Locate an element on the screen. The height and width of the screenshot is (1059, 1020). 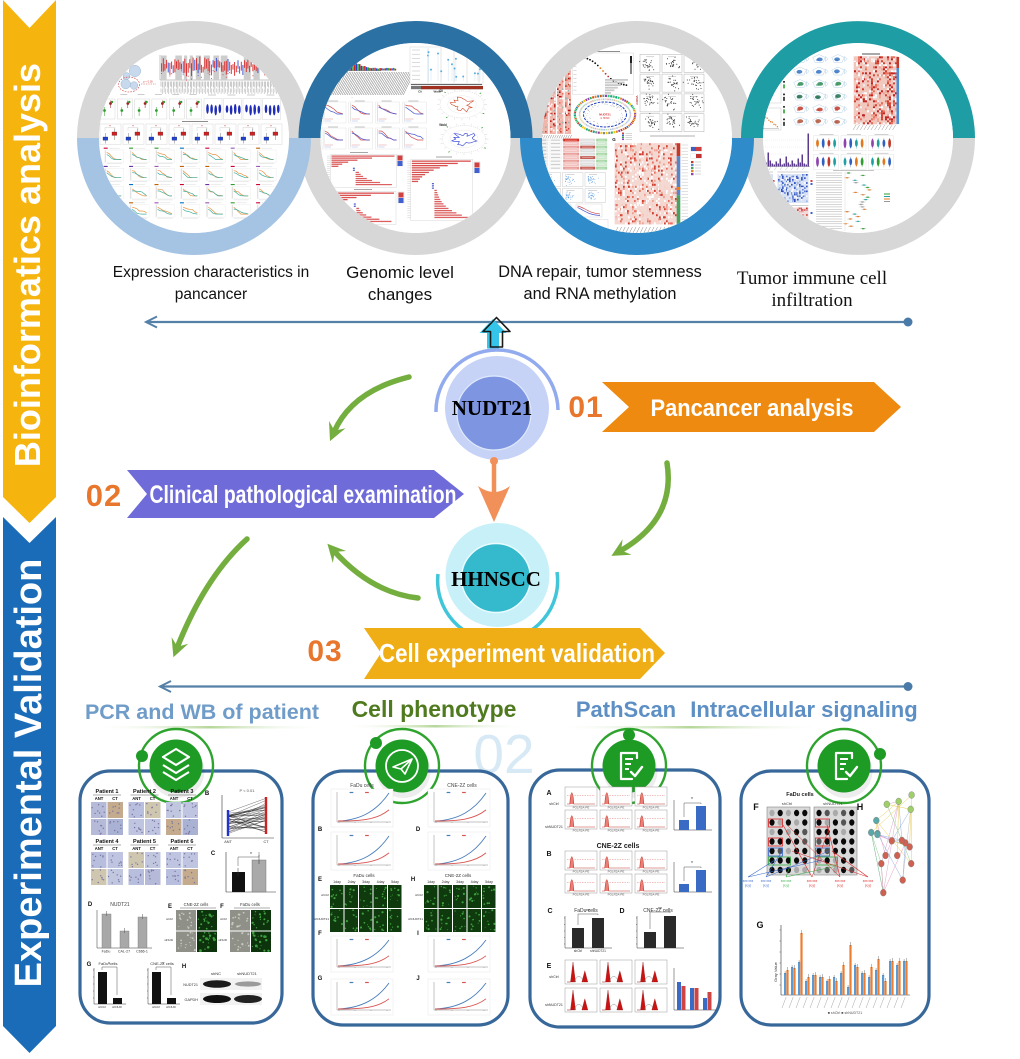
svg-text: 01 is located at coordinates (585, 407).